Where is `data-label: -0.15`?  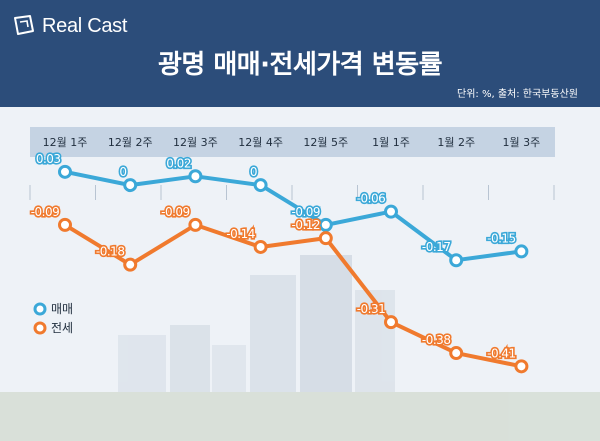
data-label: -0.15 is located at coordinates (501, 238).